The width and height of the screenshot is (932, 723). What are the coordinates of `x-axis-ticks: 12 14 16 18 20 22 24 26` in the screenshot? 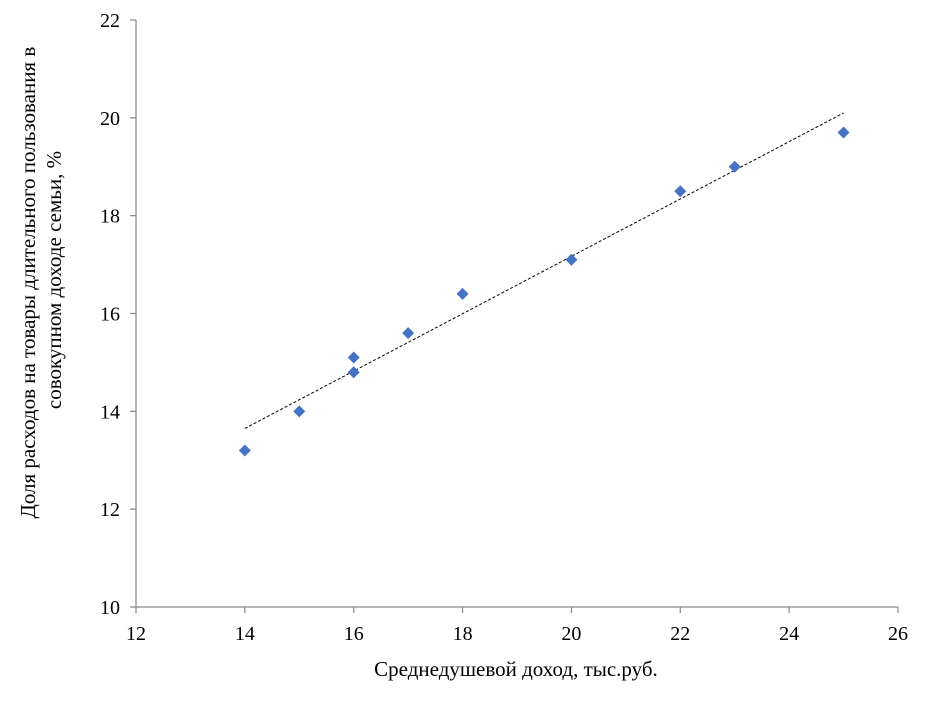 It's located at (517, 626).